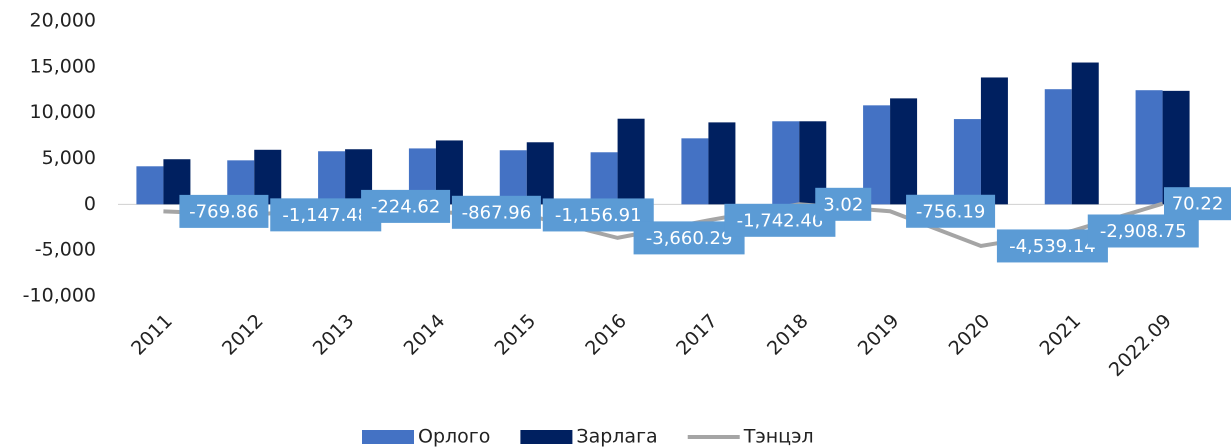  Describe the element at coordinates (63, 21) in the screenshot. I see `y-tick-label: 20,000` at that location.